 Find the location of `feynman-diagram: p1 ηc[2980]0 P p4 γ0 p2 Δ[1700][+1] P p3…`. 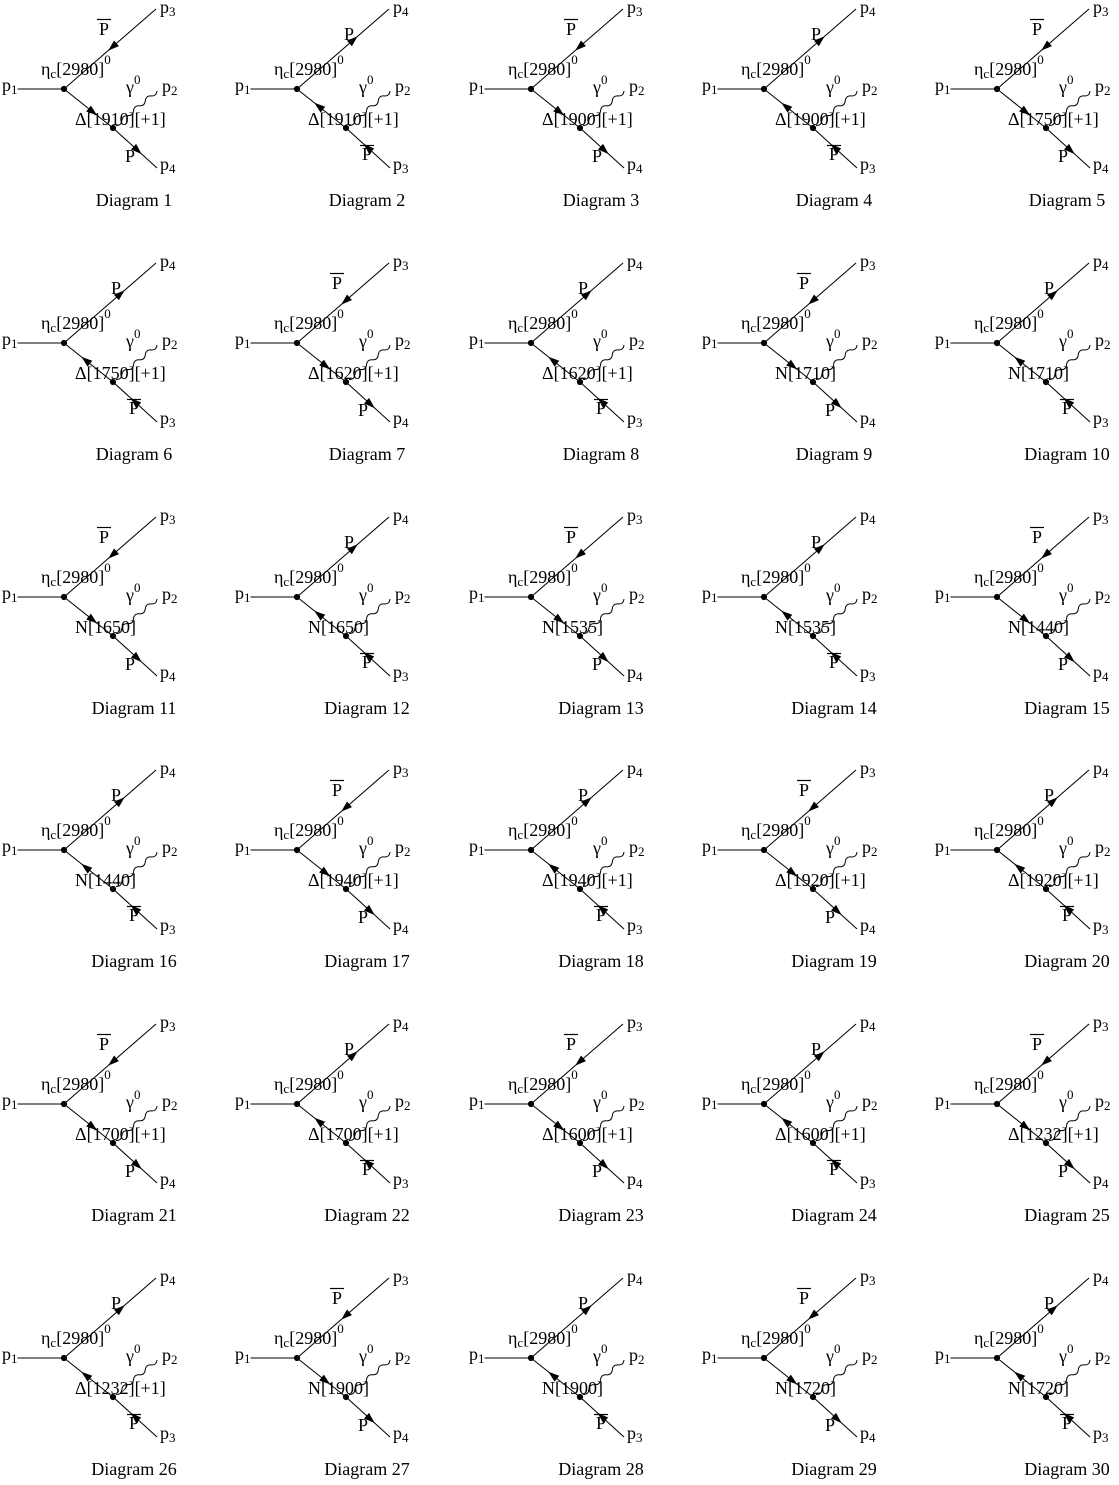

feynman-diagram: p1 ηc[2980]0 P p4 γ0 p2 Δ[1700][+1] P p3… is located at coordinates (323, 1118).